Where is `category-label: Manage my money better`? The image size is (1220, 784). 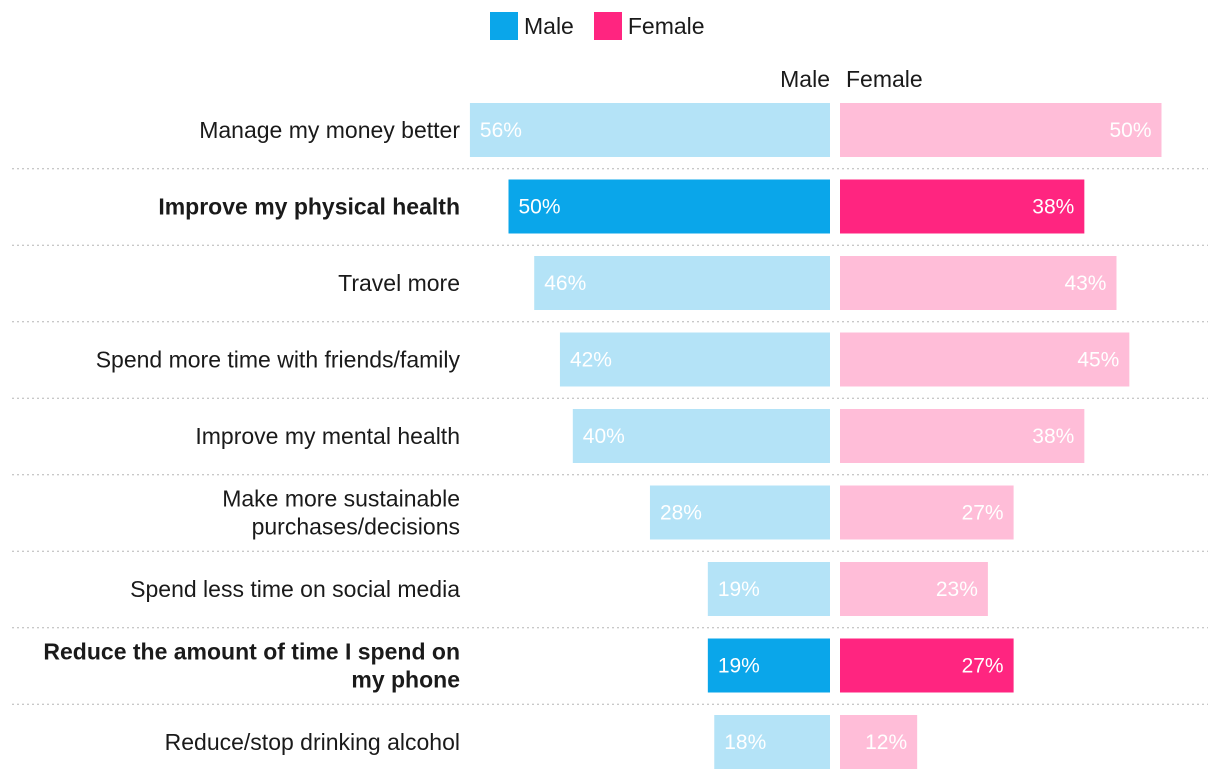 category-label: Manage my money better is located at coordinates (329, 130).